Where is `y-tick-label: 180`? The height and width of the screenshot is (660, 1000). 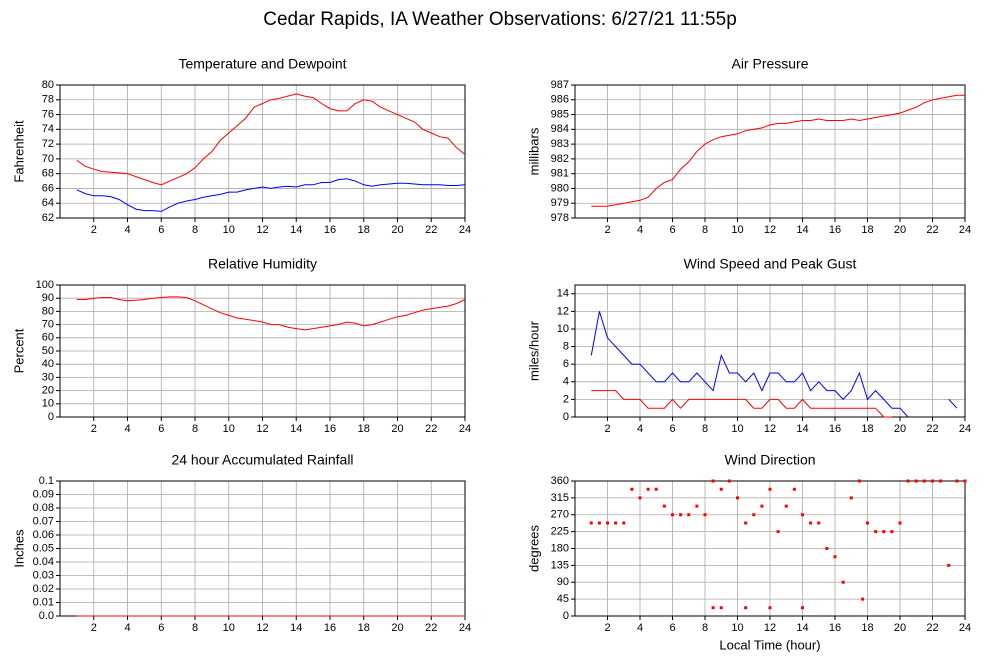
y-tick-label: 180 is located at coordinates (560, 548).